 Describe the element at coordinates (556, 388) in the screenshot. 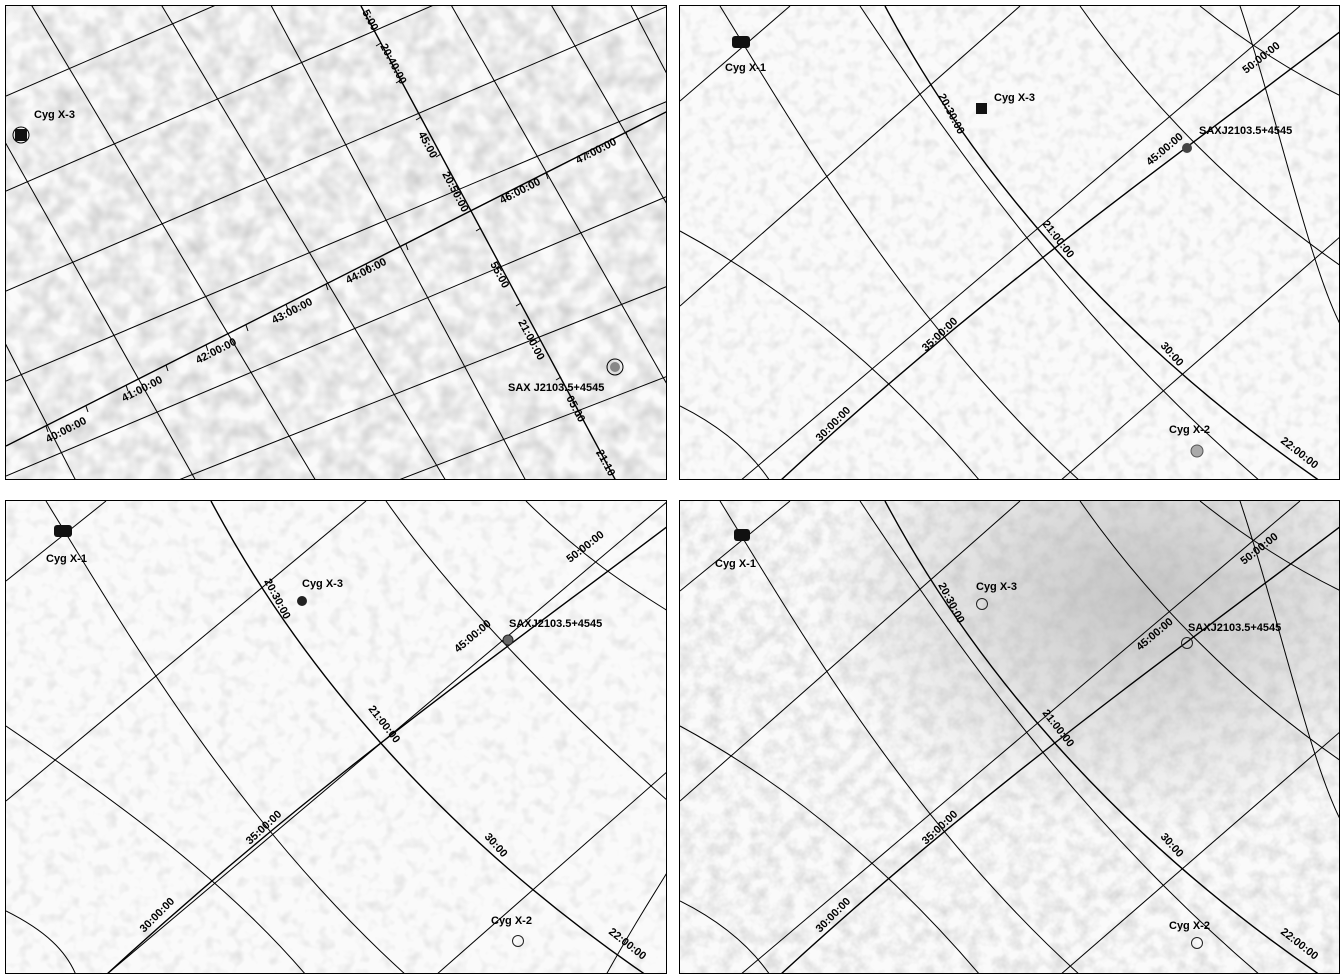

I see `source-label: SAX J2103.5+4545` at that location.